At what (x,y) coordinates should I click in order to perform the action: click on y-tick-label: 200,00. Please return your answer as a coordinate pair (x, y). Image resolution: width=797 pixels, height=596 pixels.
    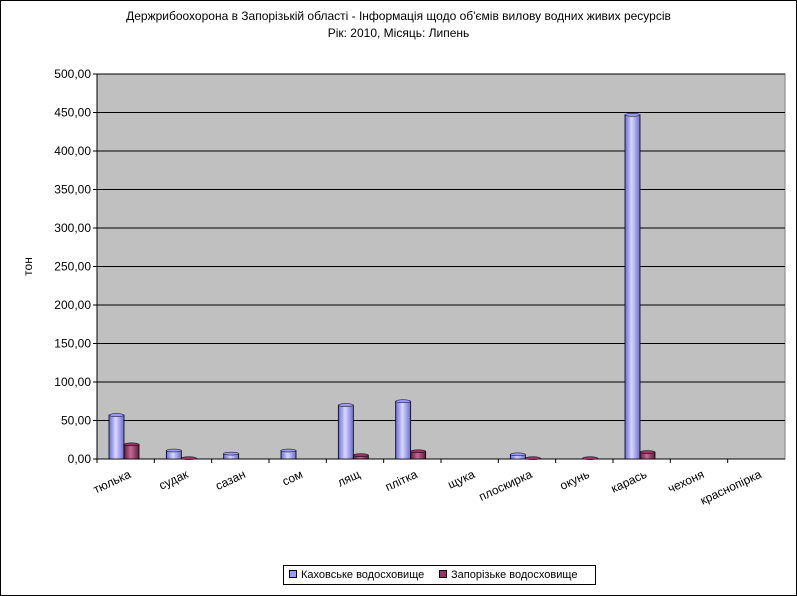
    Looking at the image, I should click on (72, 305).